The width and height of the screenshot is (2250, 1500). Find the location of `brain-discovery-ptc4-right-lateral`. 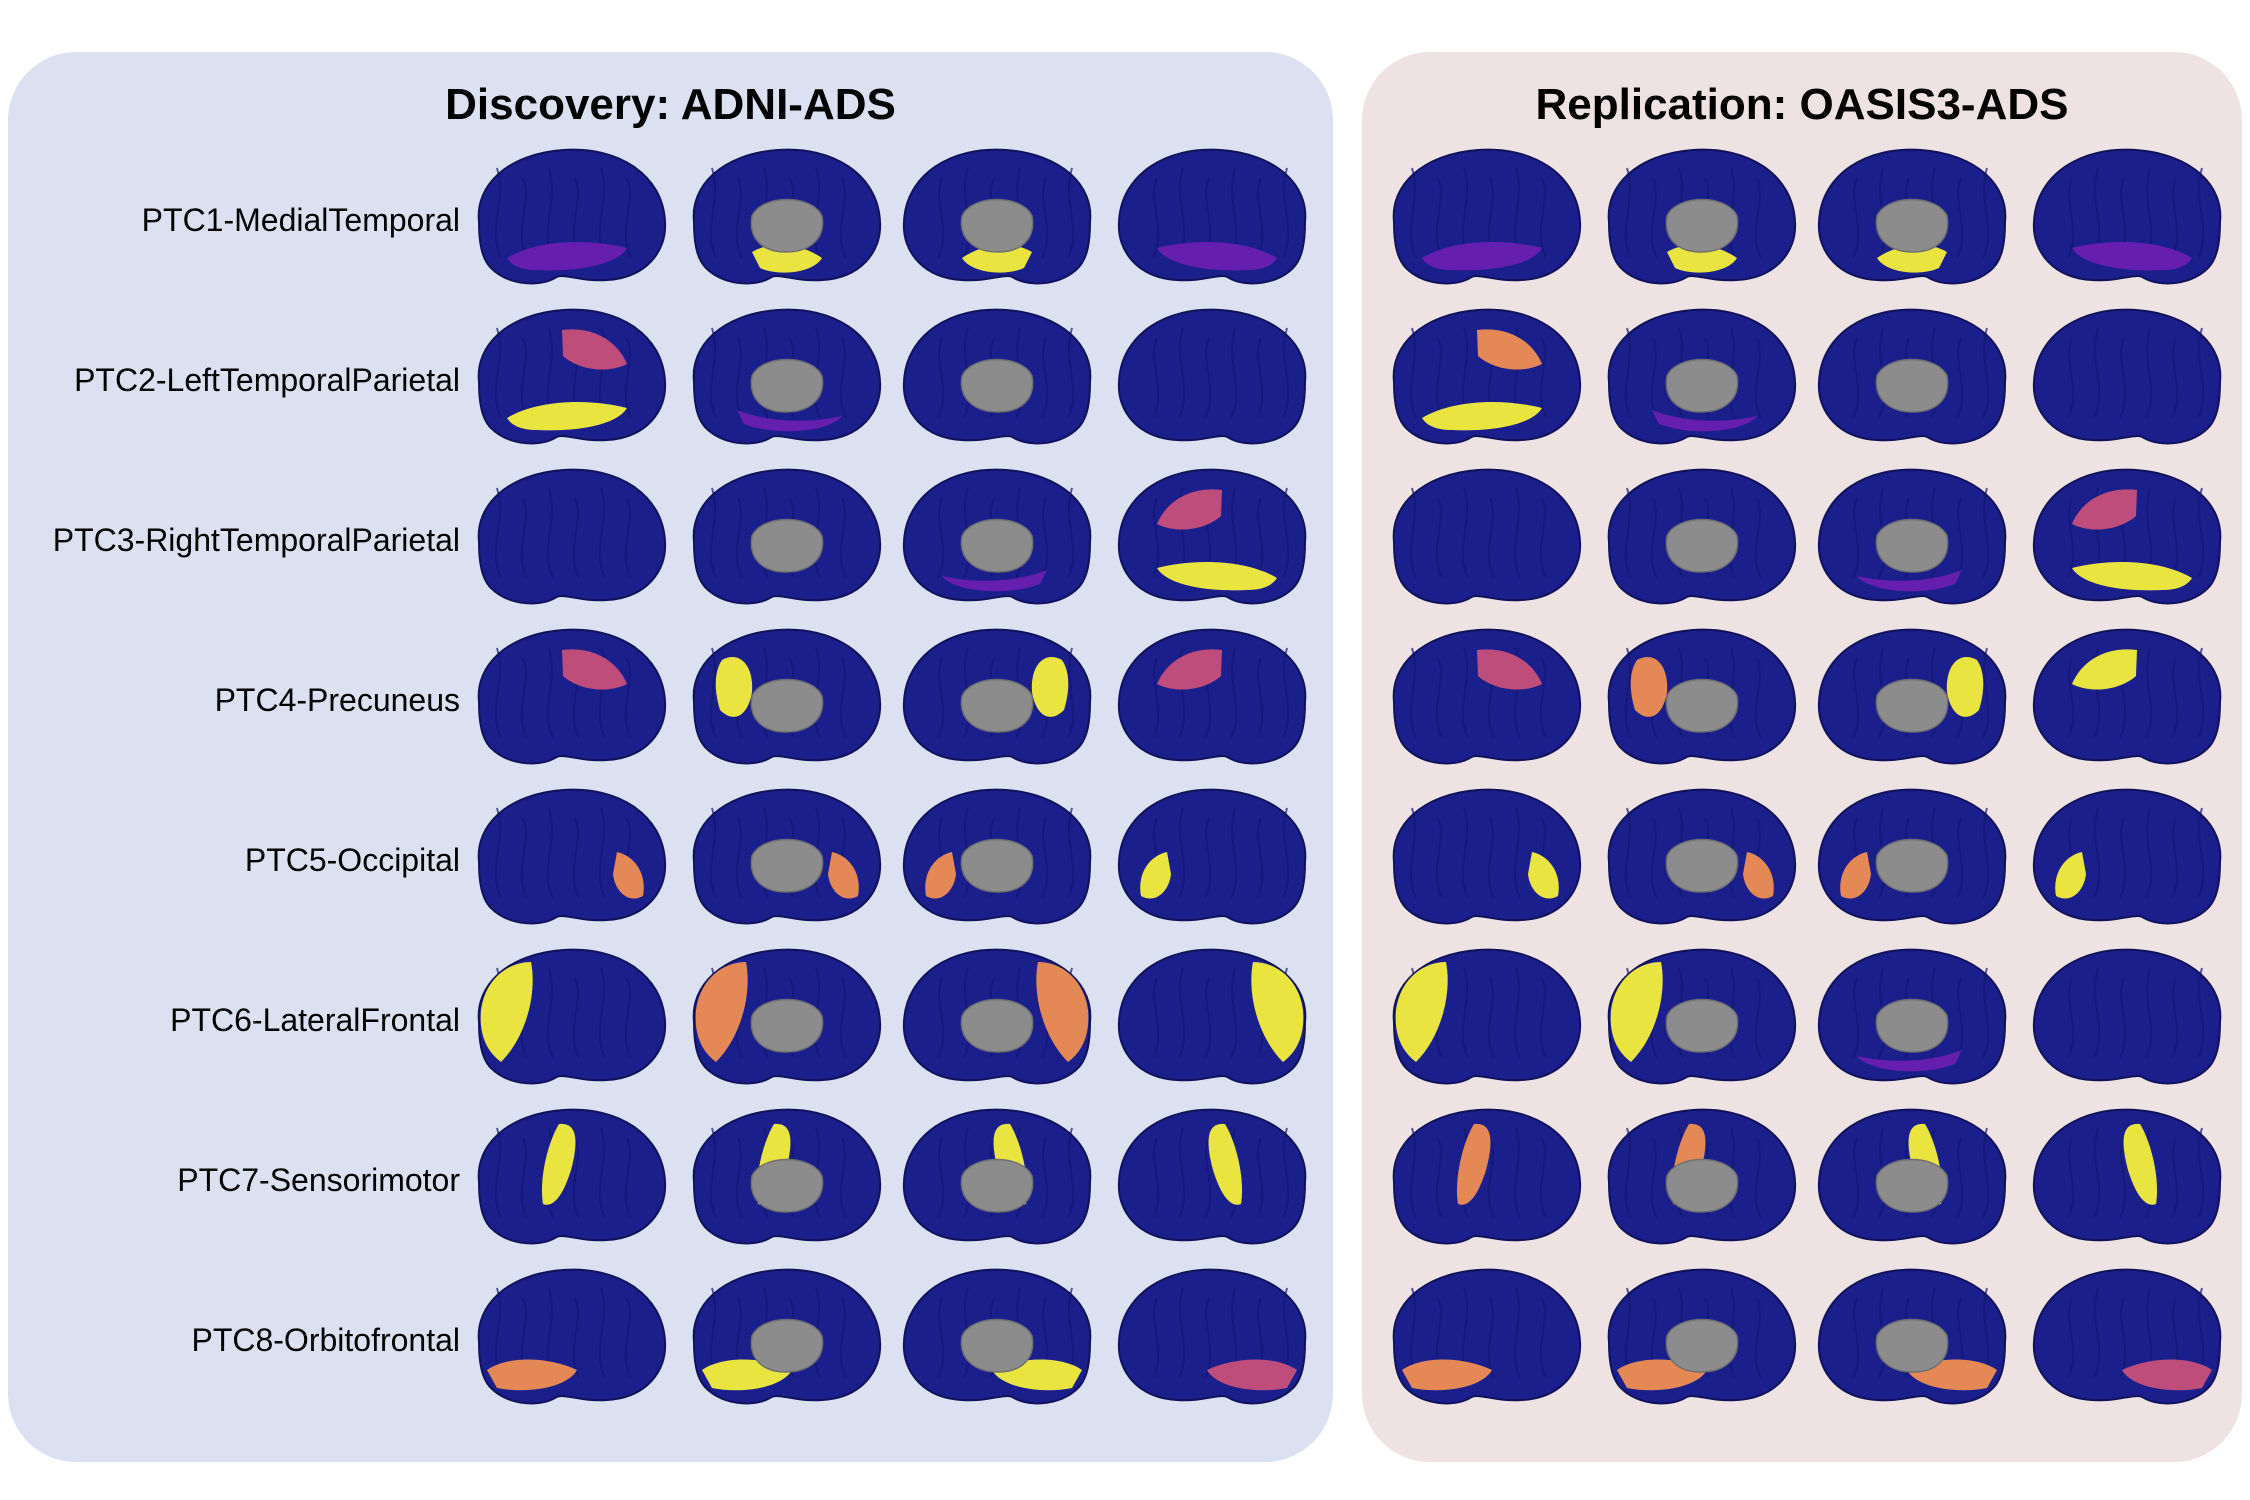

brain-discovery-ptc4-right-lateral is located at coordinates (1212, 696).